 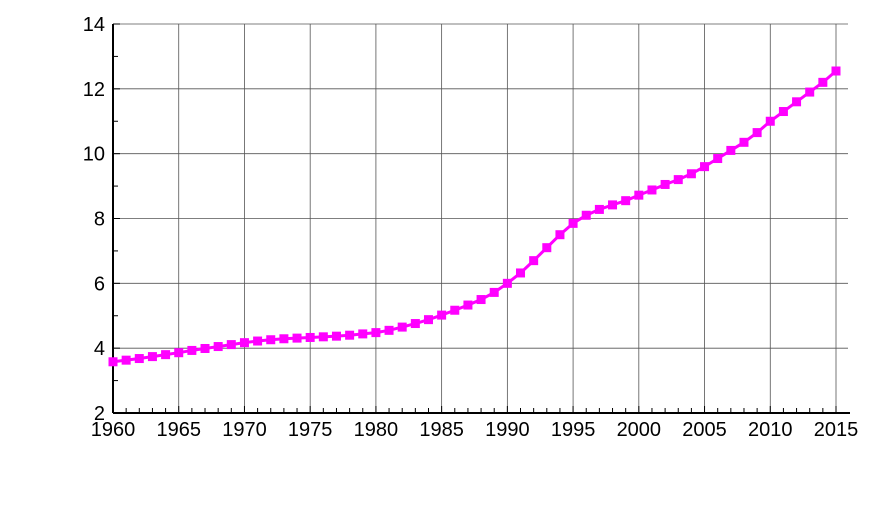 I want to click on y-tick-label: 10, so click(x=94, y=155).